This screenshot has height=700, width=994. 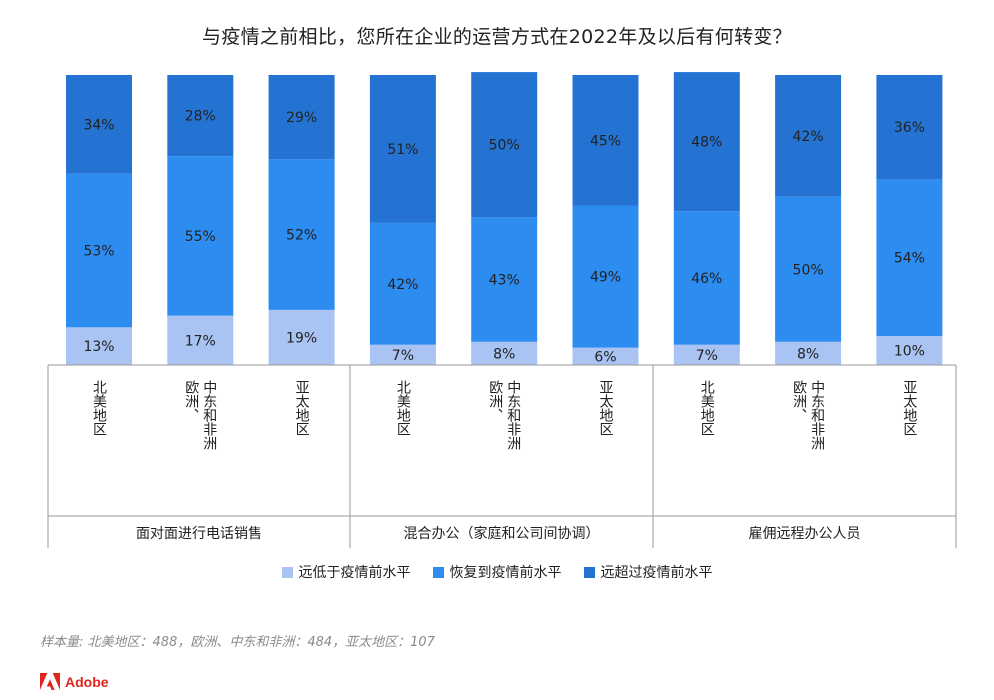 I want to click on data-label: 13%, so click(x=98, y=347).